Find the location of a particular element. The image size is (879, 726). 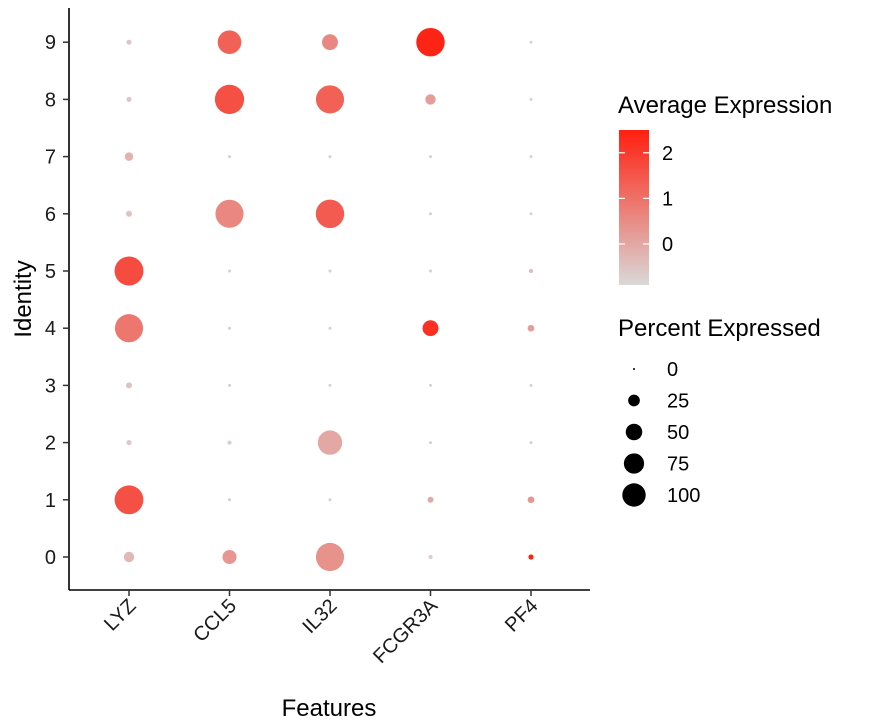

x-axis-ticks: LYZ CCL5 IL32 FCGR3A PF4 is located at coordinates (321, 629).